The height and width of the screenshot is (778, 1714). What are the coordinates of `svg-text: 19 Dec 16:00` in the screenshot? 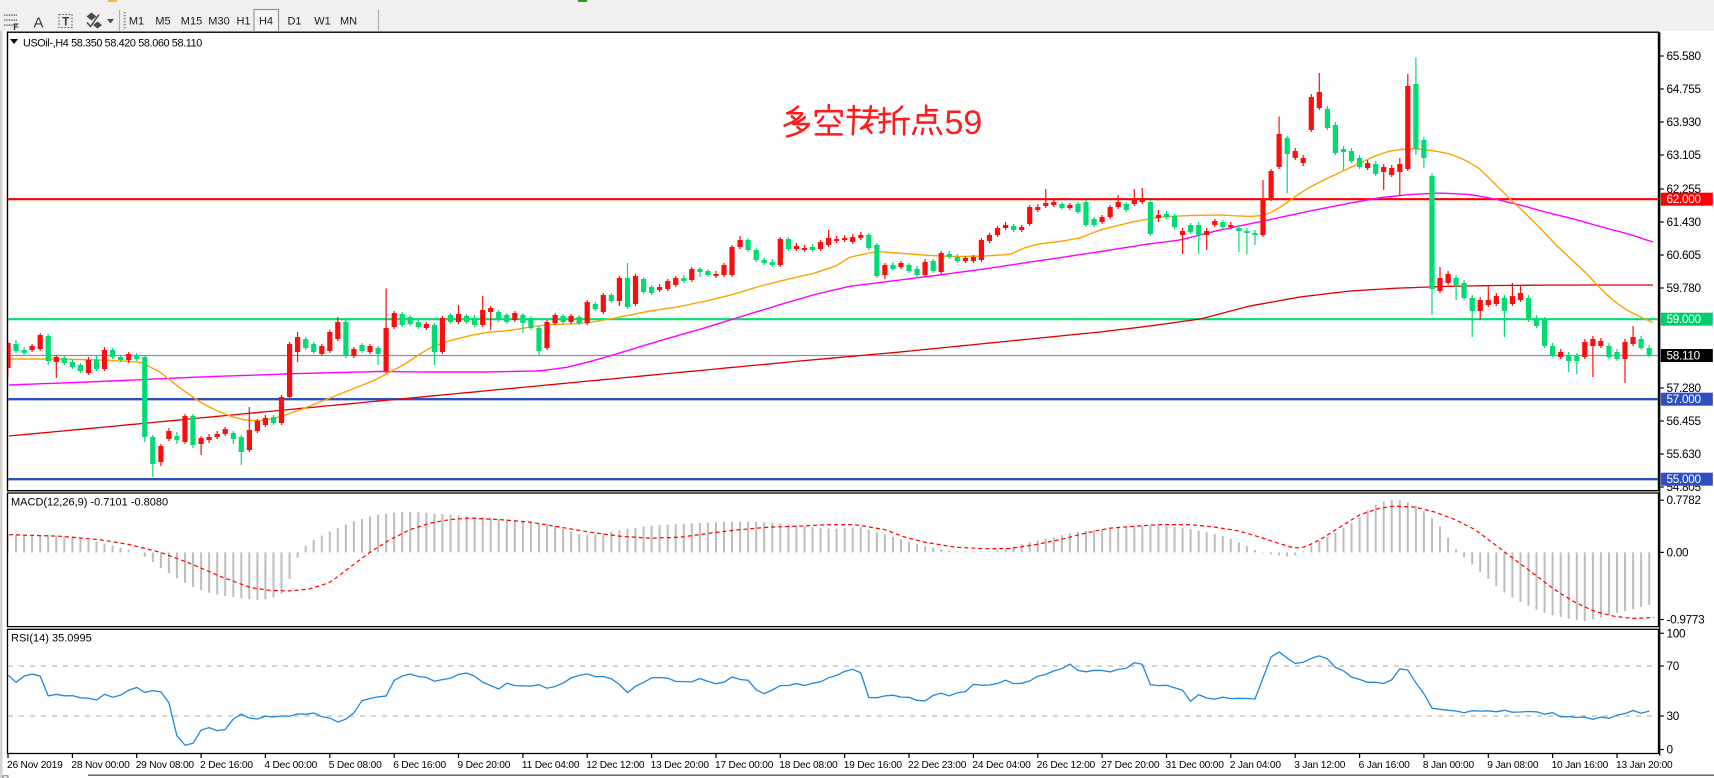 It's located at (873, 765).